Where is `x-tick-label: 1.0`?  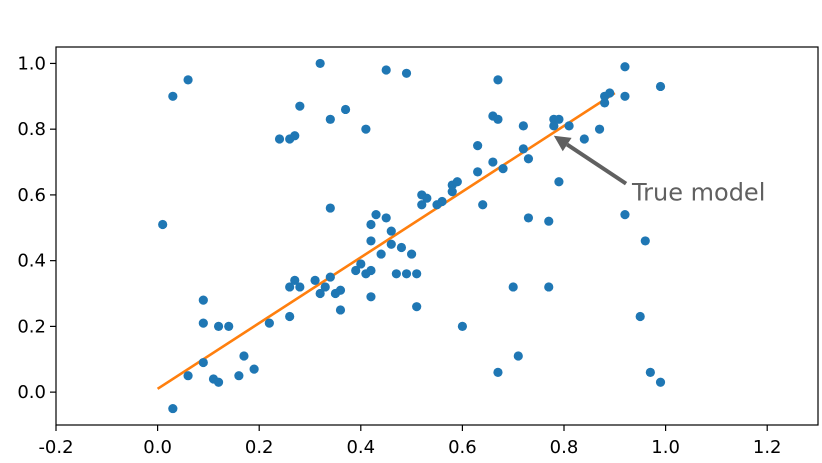
x-tick-label: 1.0 is located at coordinates (665, 447).